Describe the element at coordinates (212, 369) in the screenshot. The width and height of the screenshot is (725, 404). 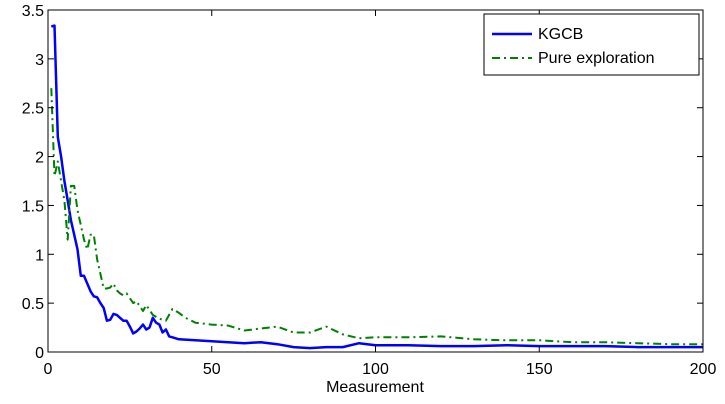
I see `x-tick-label: 50` at that location.